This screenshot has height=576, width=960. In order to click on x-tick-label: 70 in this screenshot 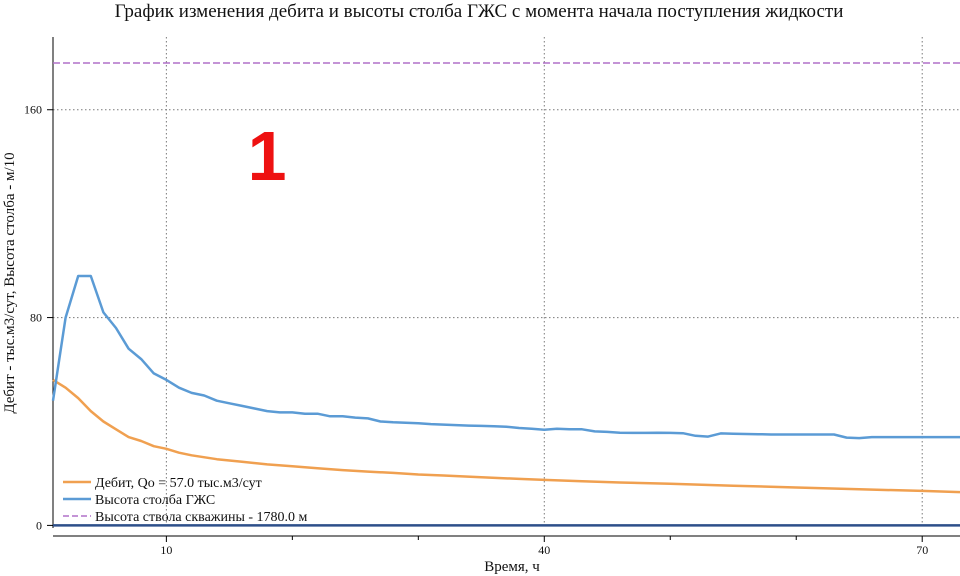, I will do `click(922, 550)`.